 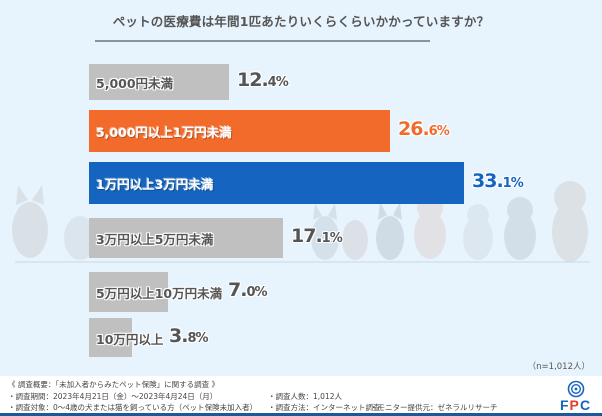 What do you see at coordinates (585, 404) in the screenshot?
I see `logo-text-c: C` at bounding box center [585, 404].